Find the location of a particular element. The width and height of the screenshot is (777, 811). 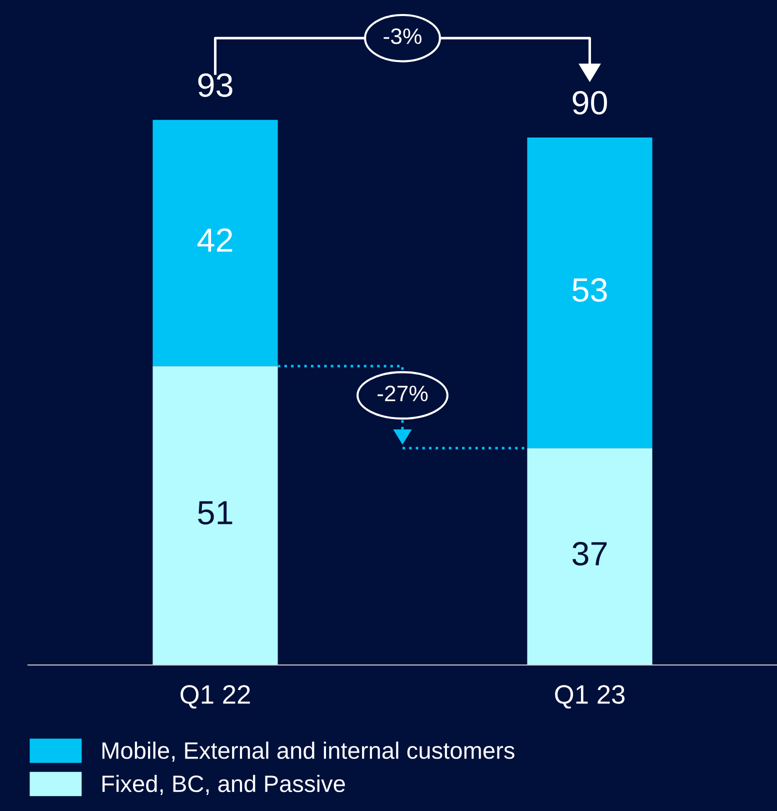

data-label: 37 is located at coordinates (589, 554).